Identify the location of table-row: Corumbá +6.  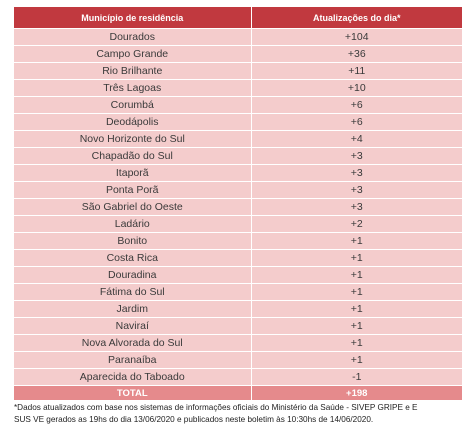
(238, 105).